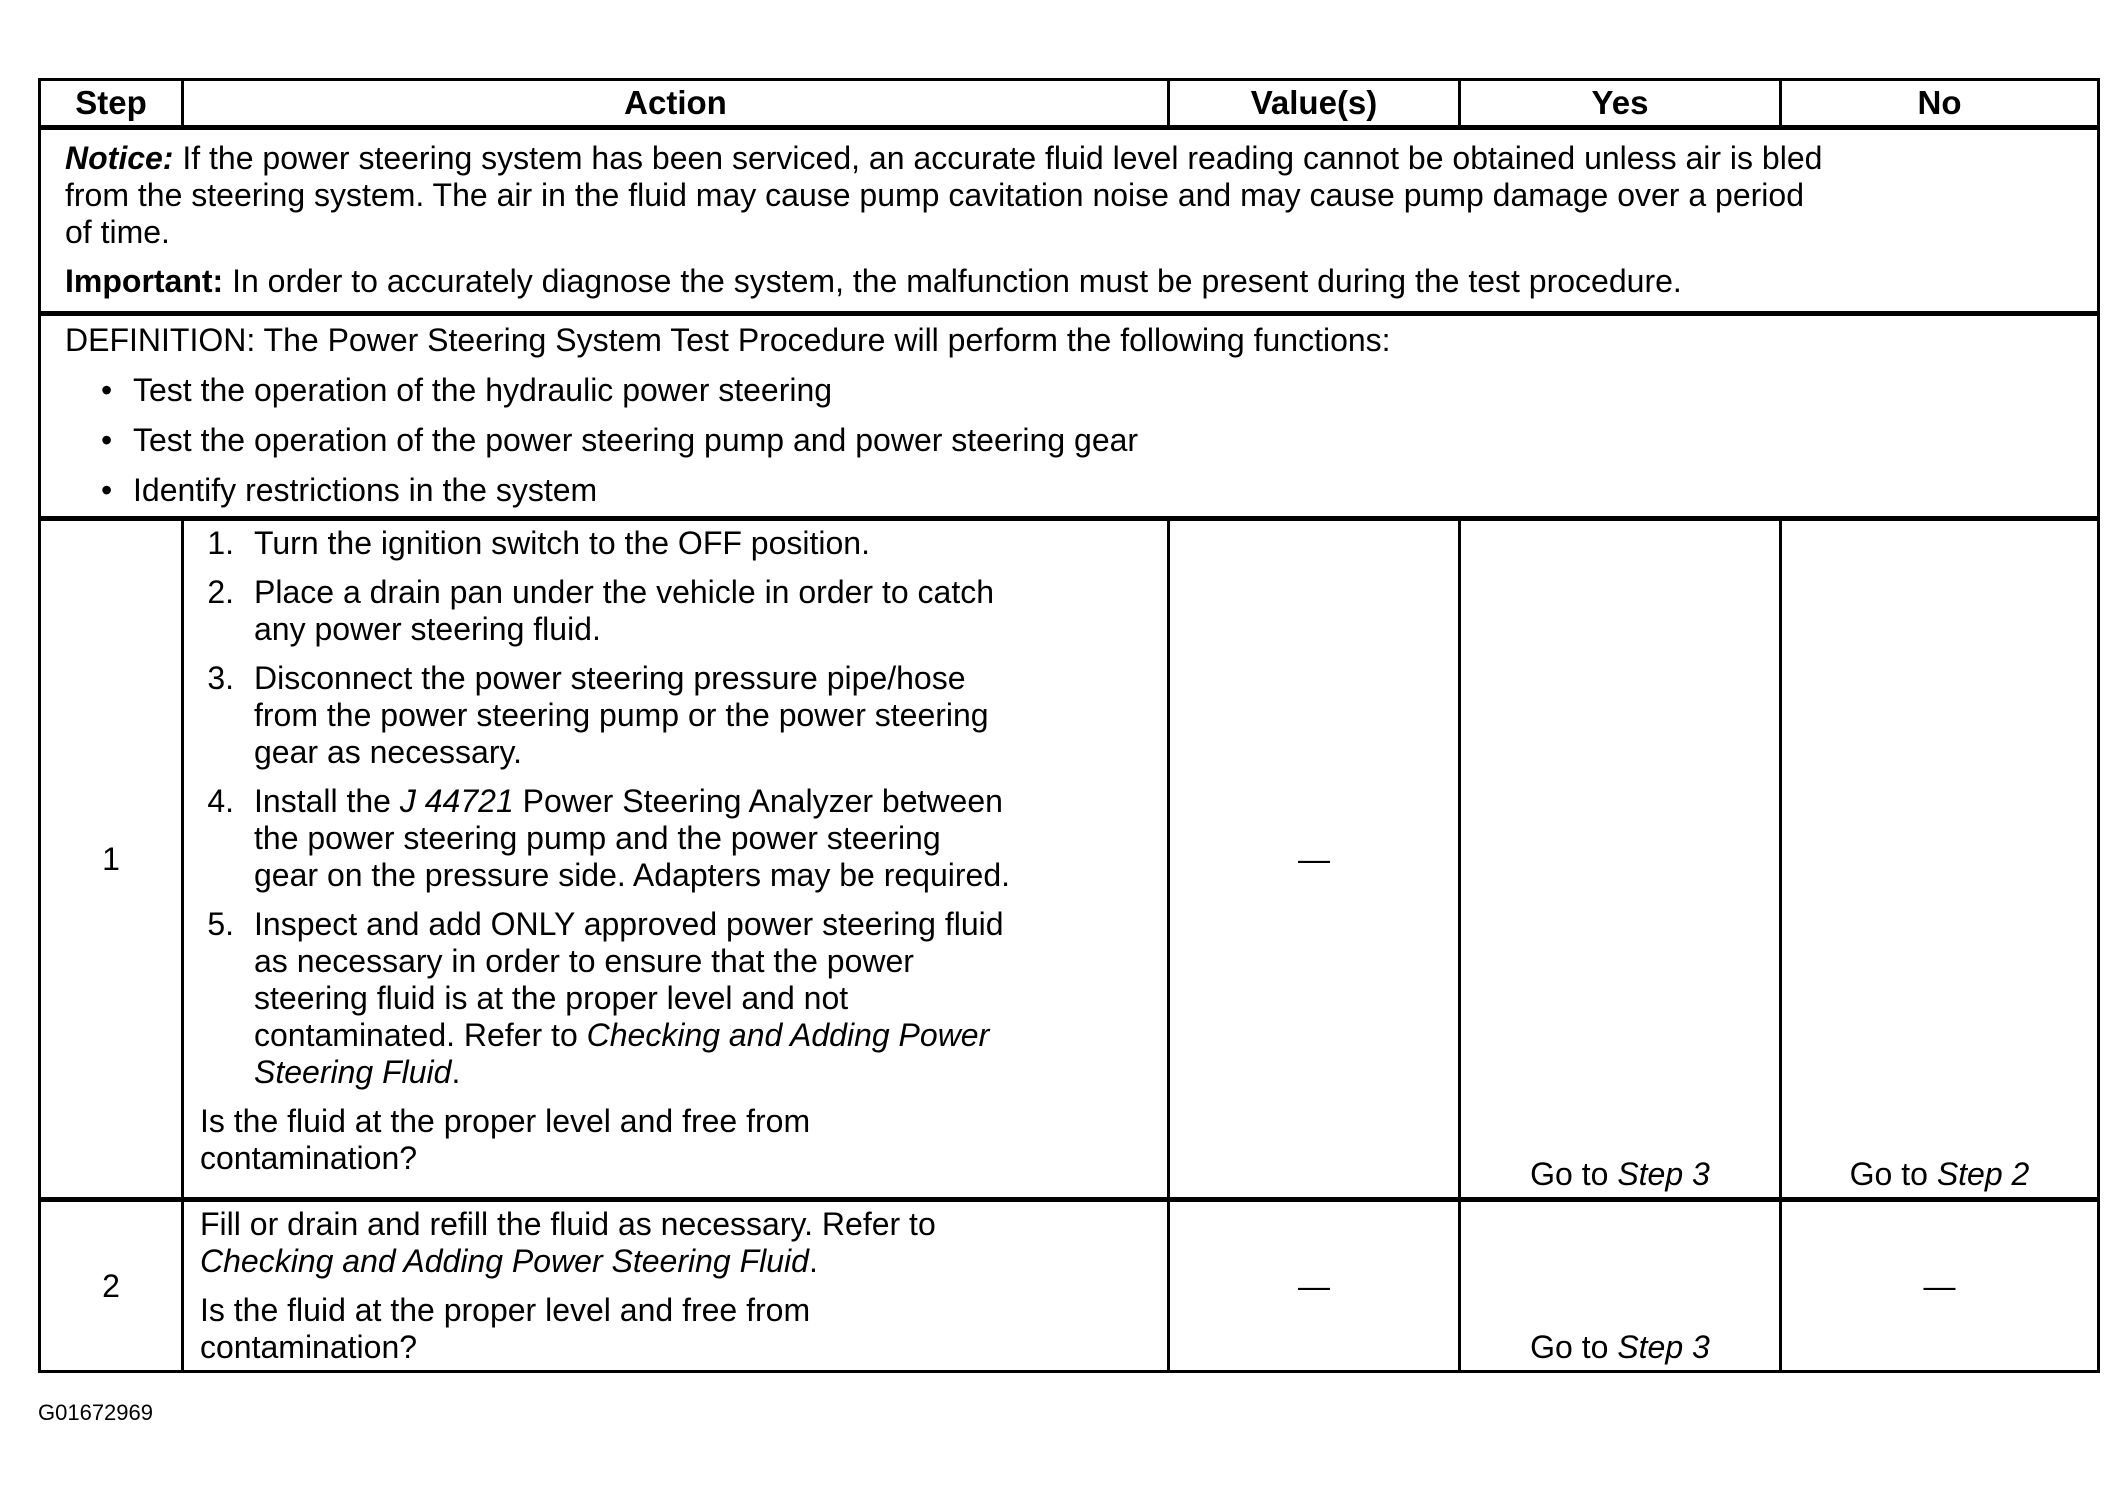 The image size is (2124, 1488). I want to click on header-step: Step, so click(111, 103).